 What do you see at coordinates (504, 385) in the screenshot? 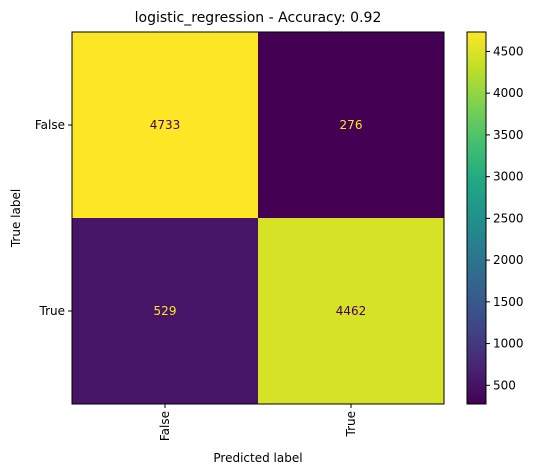
I see `colorbar-tick-label: 500` at bounding box center [504, 385].